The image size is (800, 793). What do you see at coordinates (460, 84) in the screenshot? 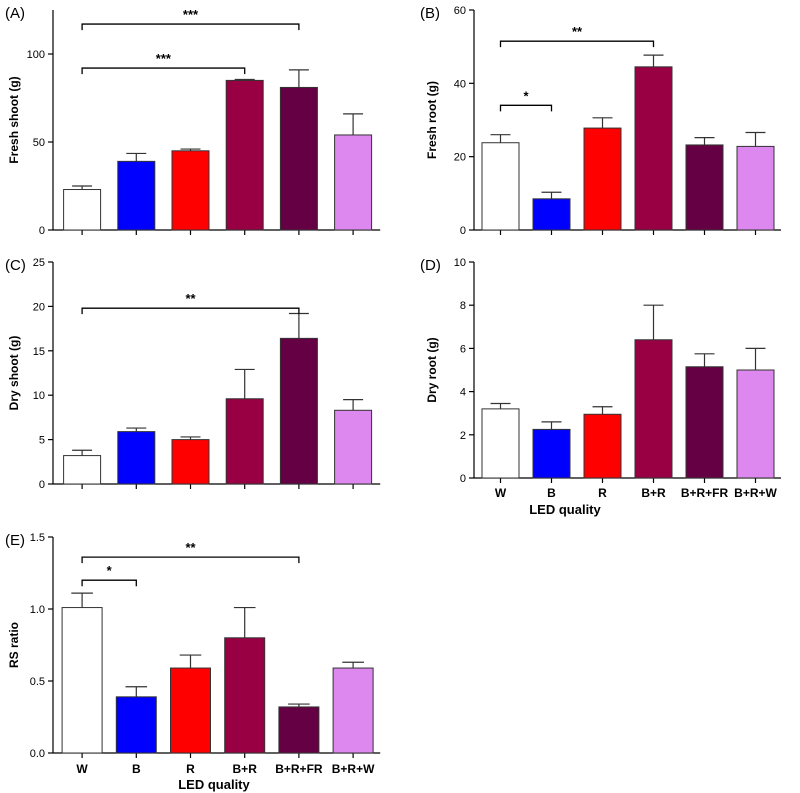
I see `y-tick-label: 40` at bounding box center [460, 84].